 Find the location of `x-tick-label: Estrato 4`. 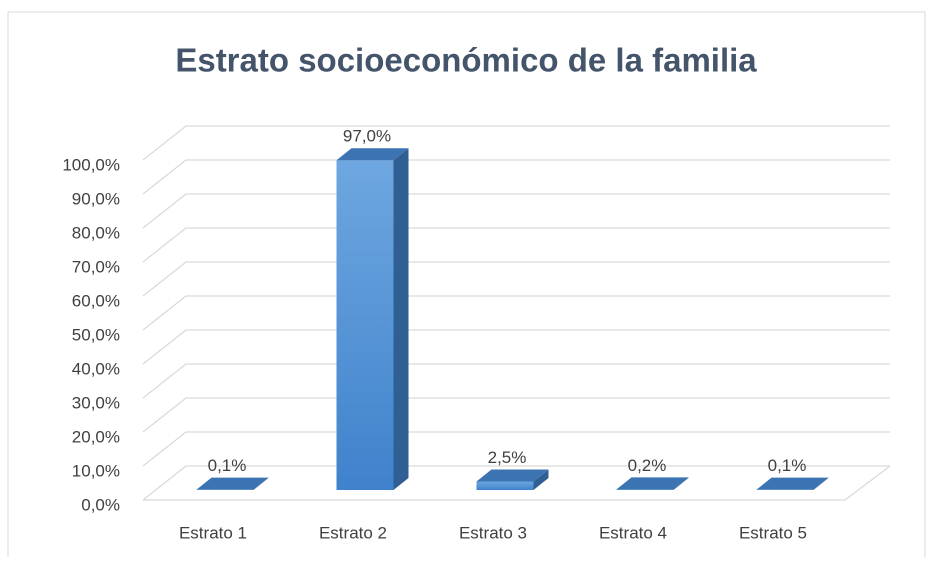

x-tick-label: Estrato 4 is located at coordinates (633, 532).